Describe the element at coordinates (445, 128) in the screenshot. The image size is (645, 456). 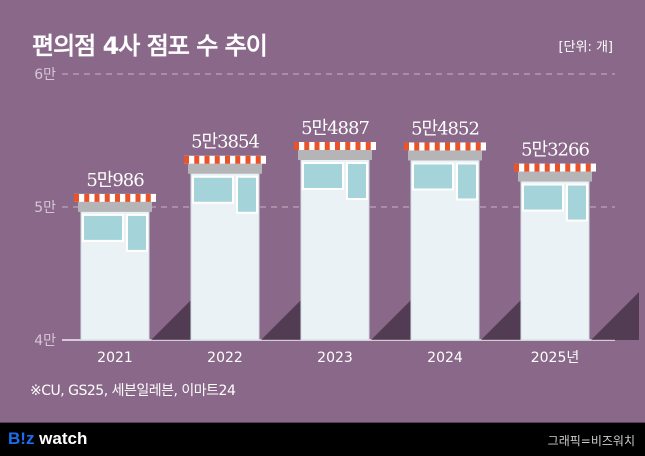
I see `data-label: 5만4852` at that location.